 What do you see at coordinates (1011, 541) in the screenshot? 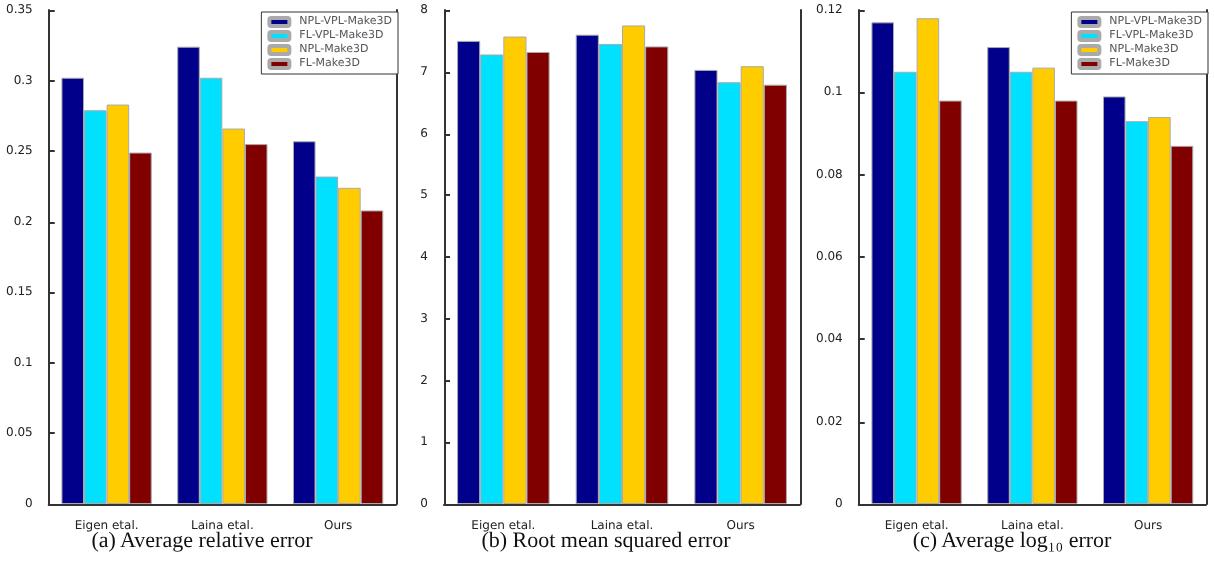
I see `text: (c) Average log₁₀ error` at bounding box center [1011, 541].